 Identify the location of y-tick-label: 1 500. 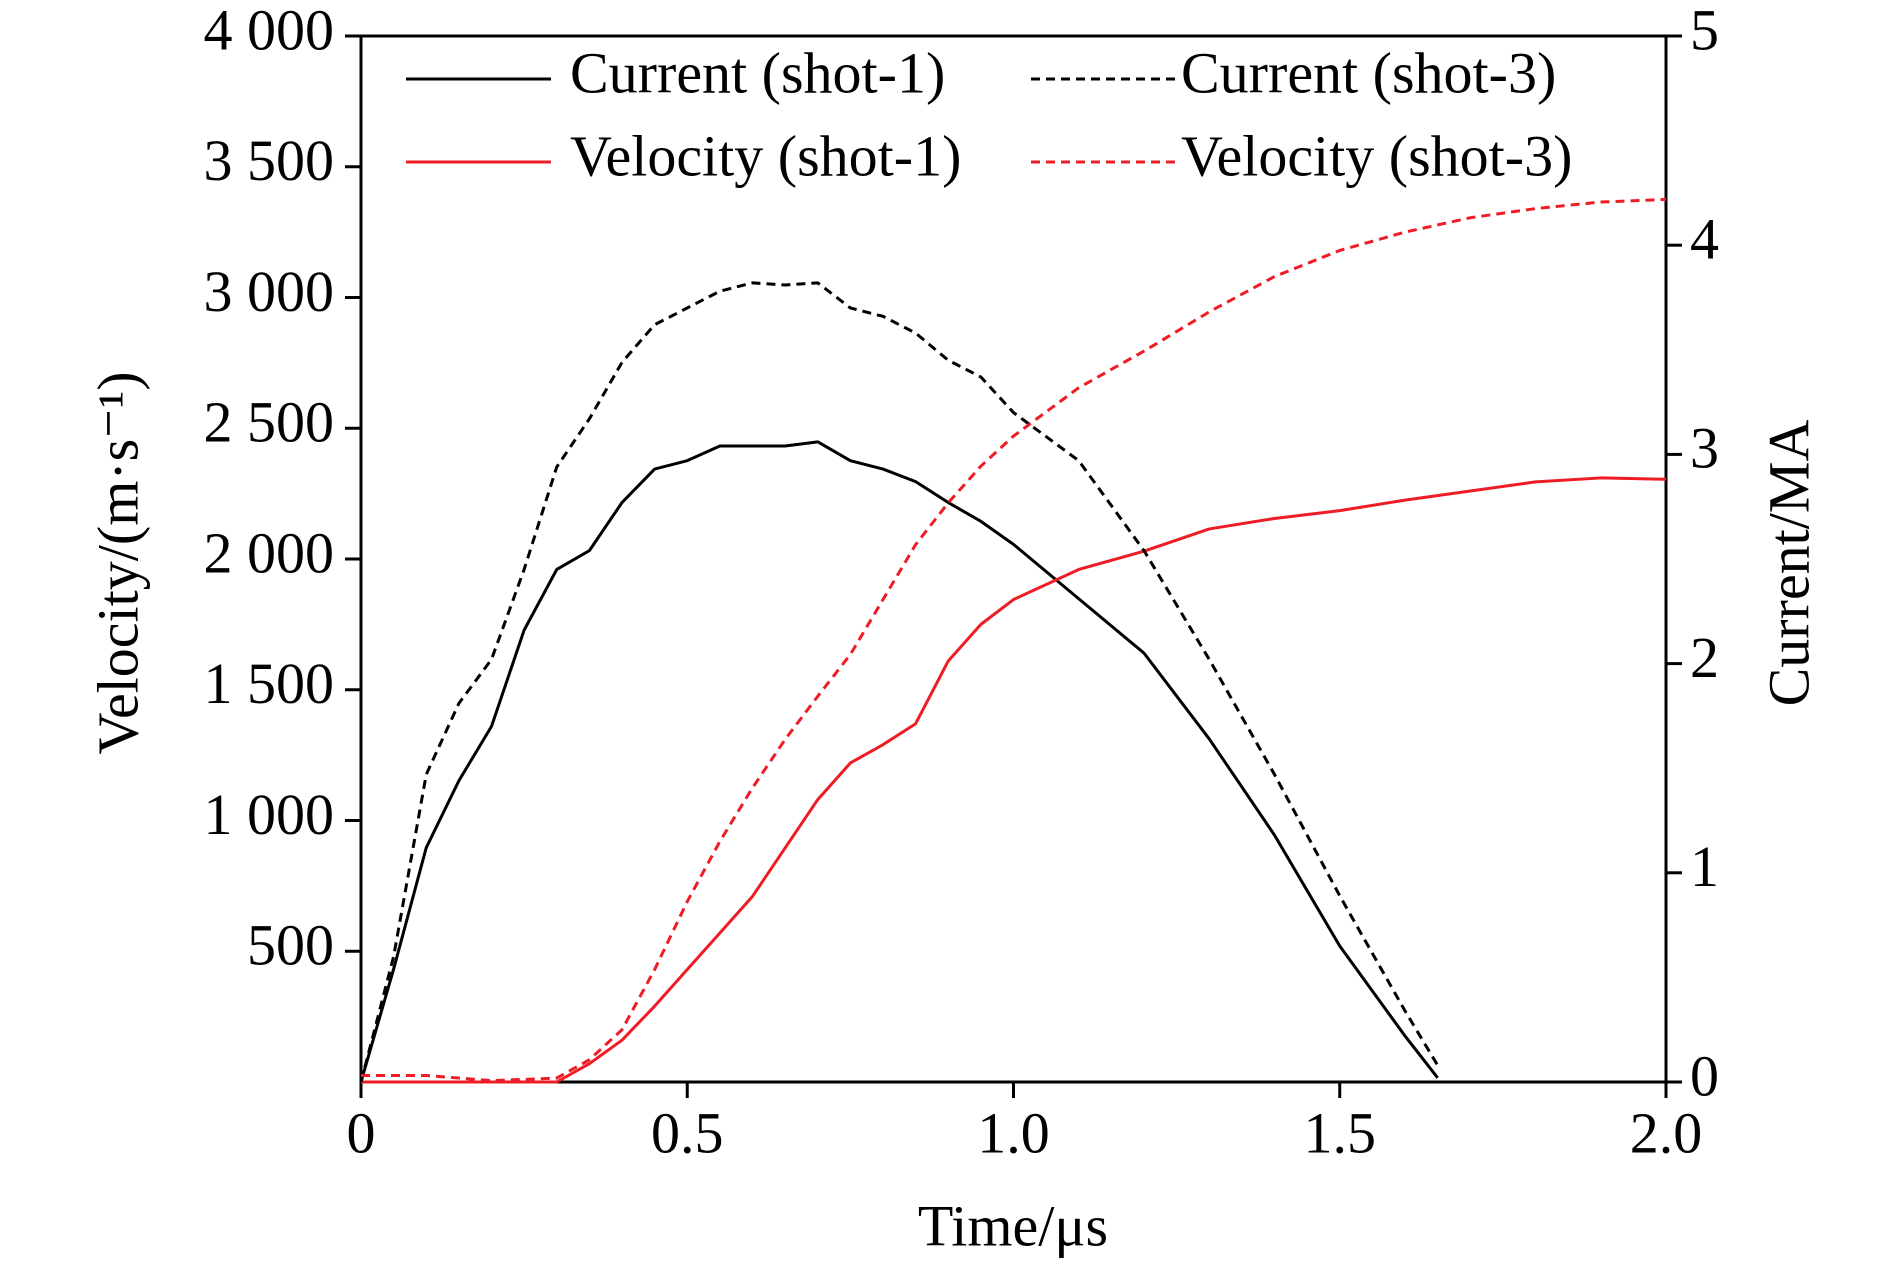
(269, 683).